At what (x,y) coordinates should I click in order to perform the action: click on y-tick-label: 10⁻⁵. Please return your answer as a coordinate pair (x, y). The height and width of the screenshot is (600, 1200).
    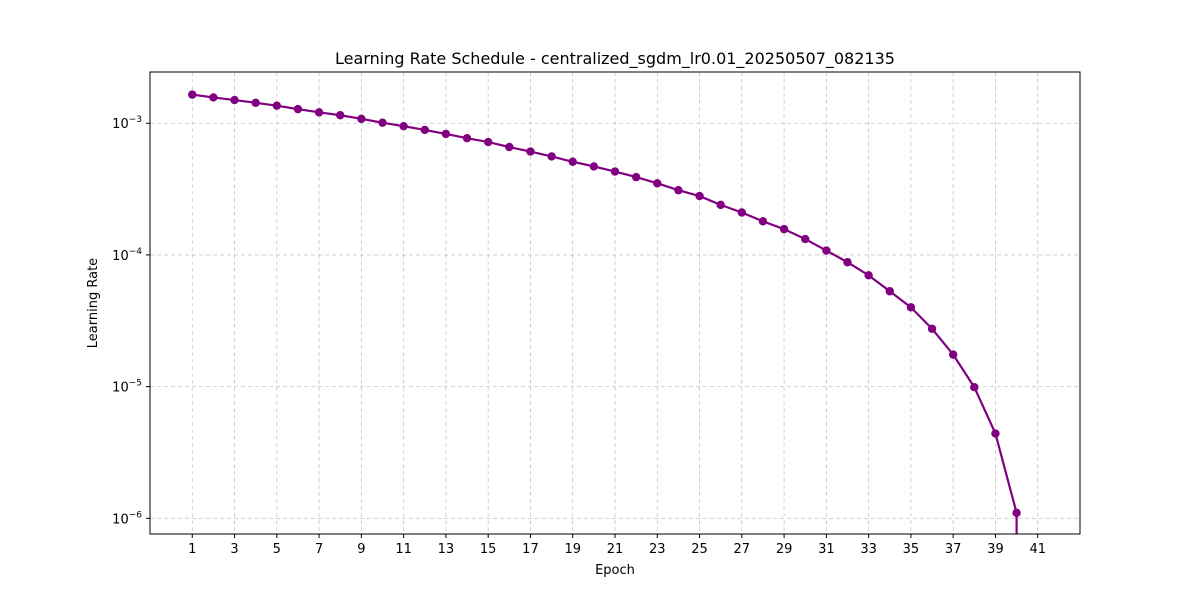
    Looking at the image, I should click on (127, 387).